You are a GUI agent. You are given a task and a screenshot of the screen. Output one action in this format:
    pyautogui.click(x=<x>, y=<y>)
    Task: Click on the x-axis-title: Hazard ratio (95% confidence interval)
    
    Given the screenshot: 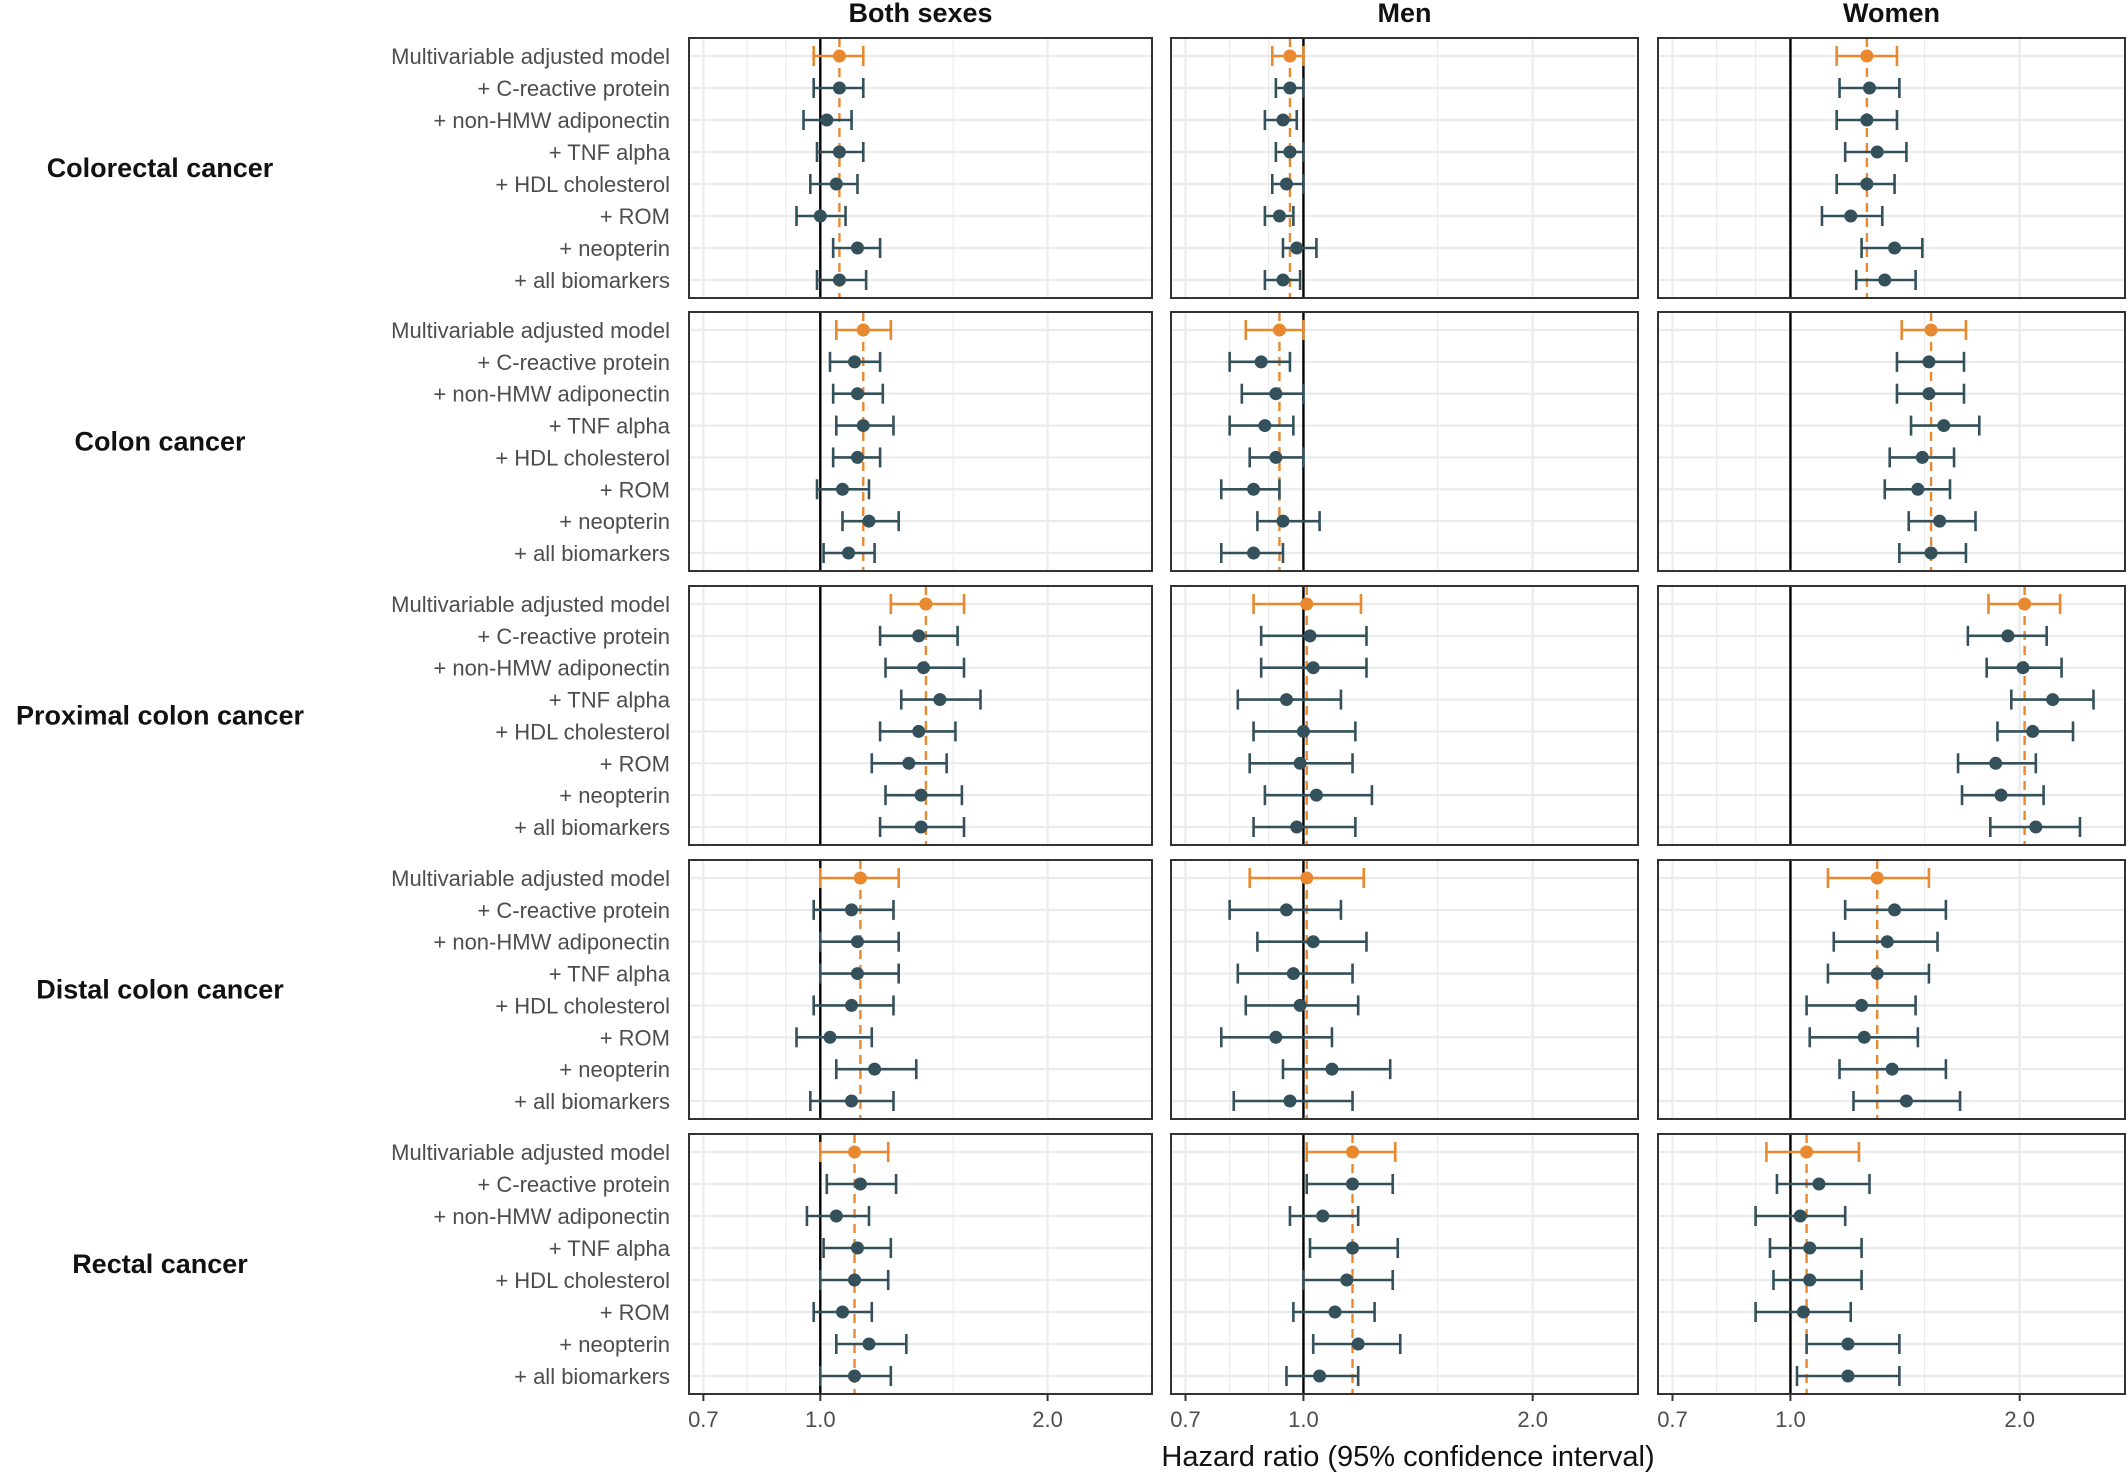 What is the action you would take?
    pyautogui.click(x=1407, y=1456)
    